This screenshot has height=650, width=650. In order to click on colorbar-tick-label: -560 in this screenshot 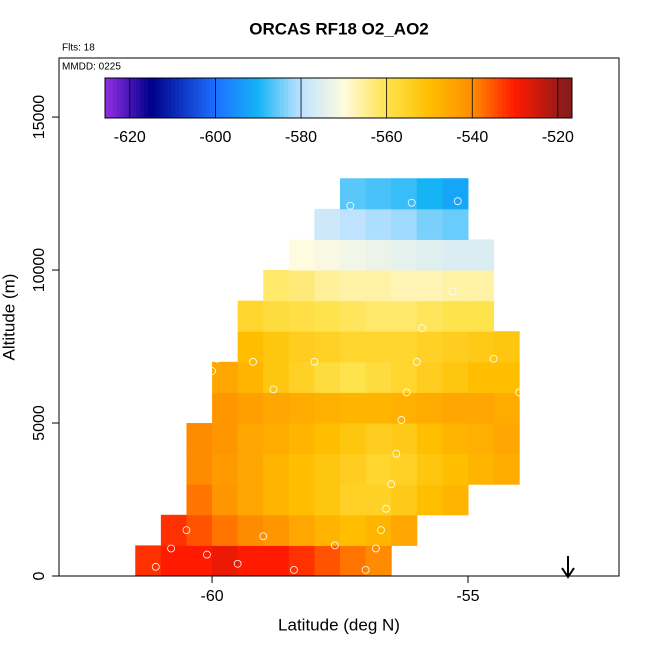, I will do `click(387, 137)`.